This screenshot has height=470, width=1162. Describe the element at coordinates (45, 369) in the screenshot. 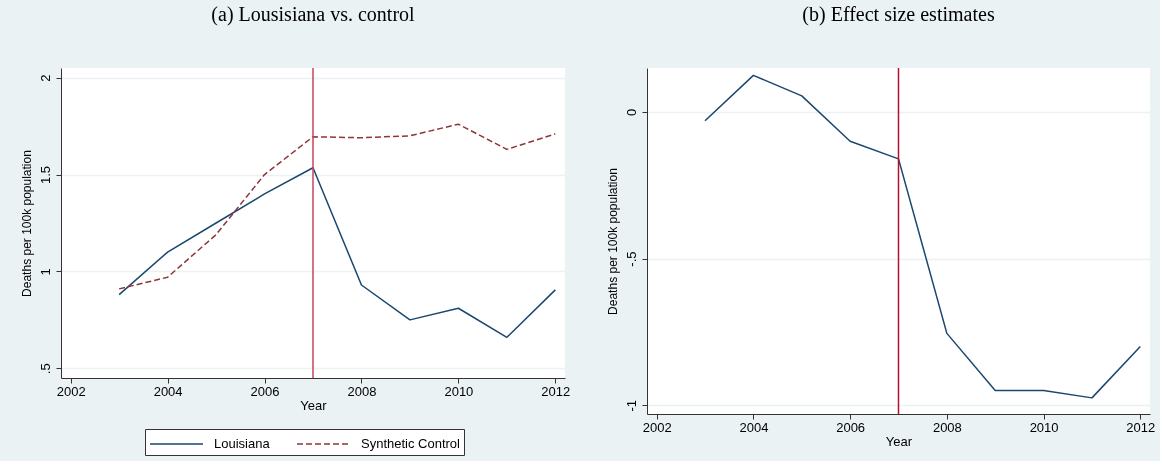

I see `y-tick-label: .5` at that location.